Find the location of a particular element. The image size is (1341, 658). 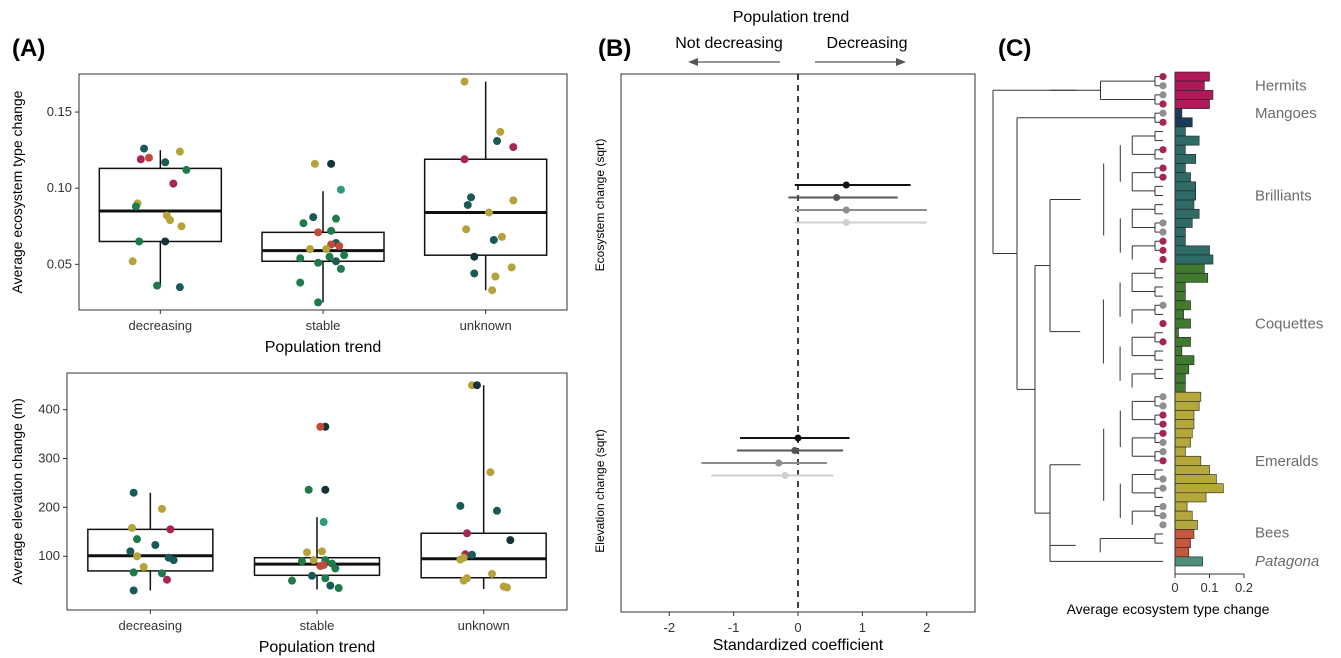

x-tick-label: -1 is located at coordinates (734, 627).